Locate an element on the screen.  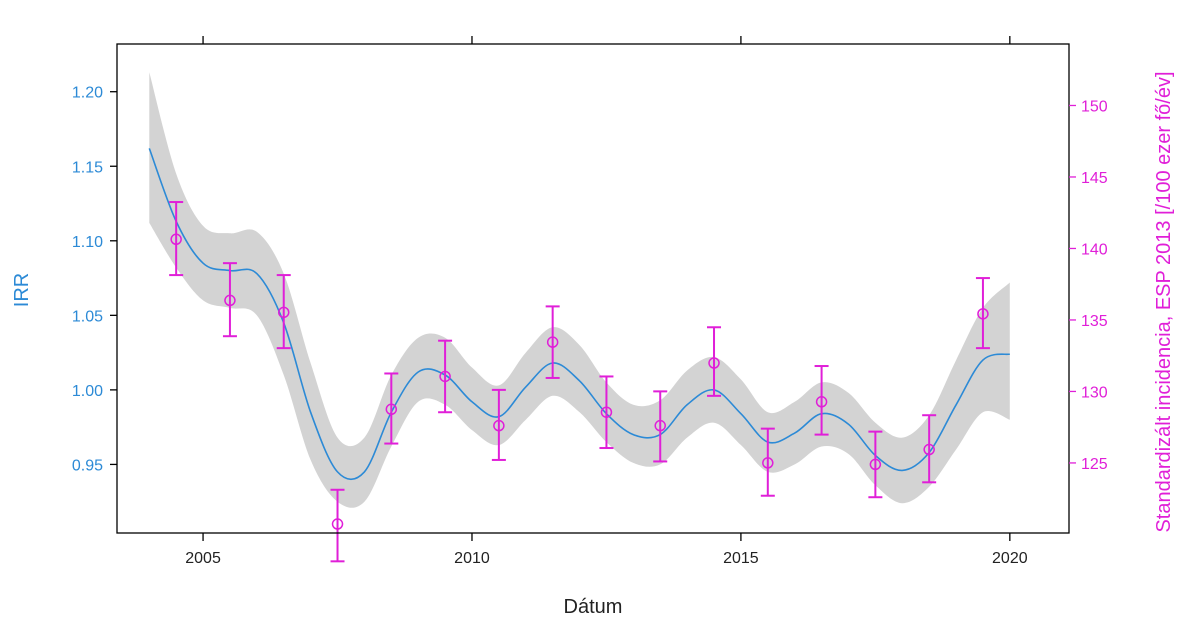
x-axis-title: Dátum is located at coordinates (593, 606).